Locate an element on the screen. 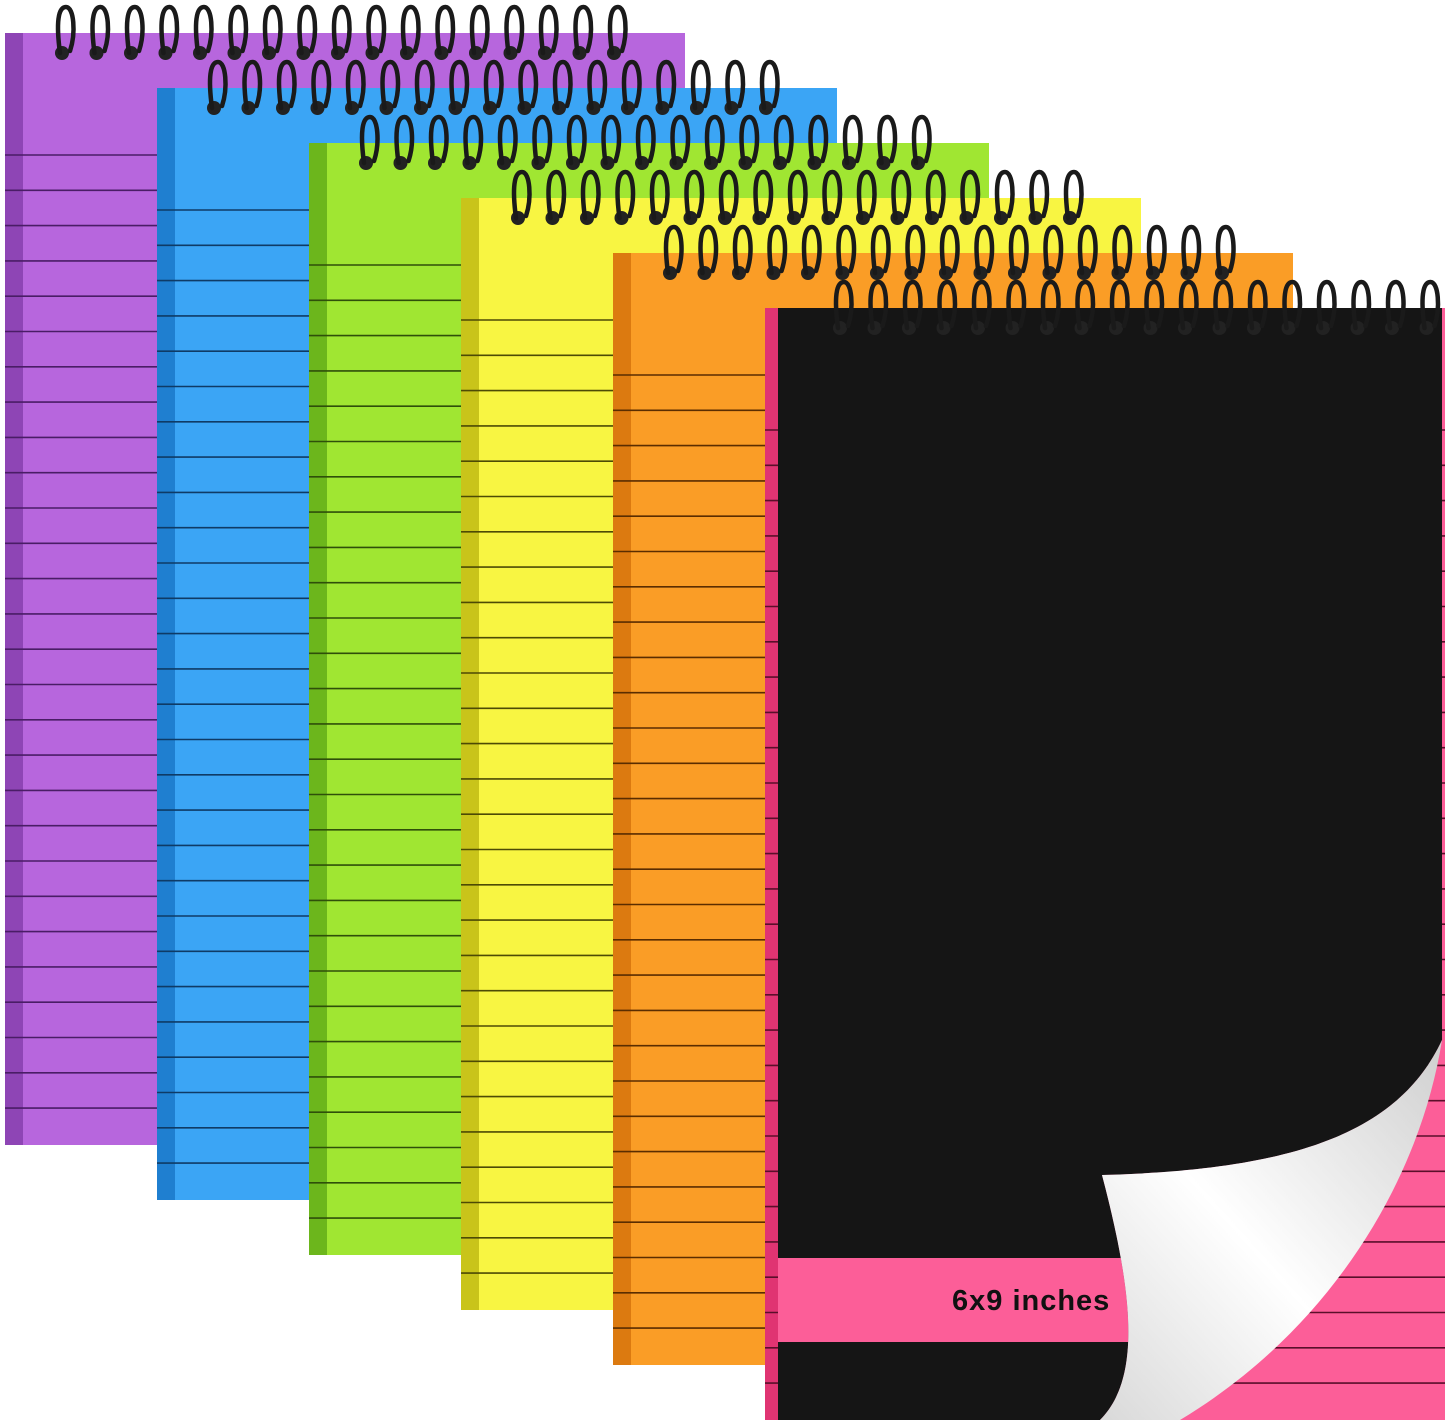 This screenshot has width=1445, height=1426. size-label: 6x9 inches is located at coordinates (1031, 1301).